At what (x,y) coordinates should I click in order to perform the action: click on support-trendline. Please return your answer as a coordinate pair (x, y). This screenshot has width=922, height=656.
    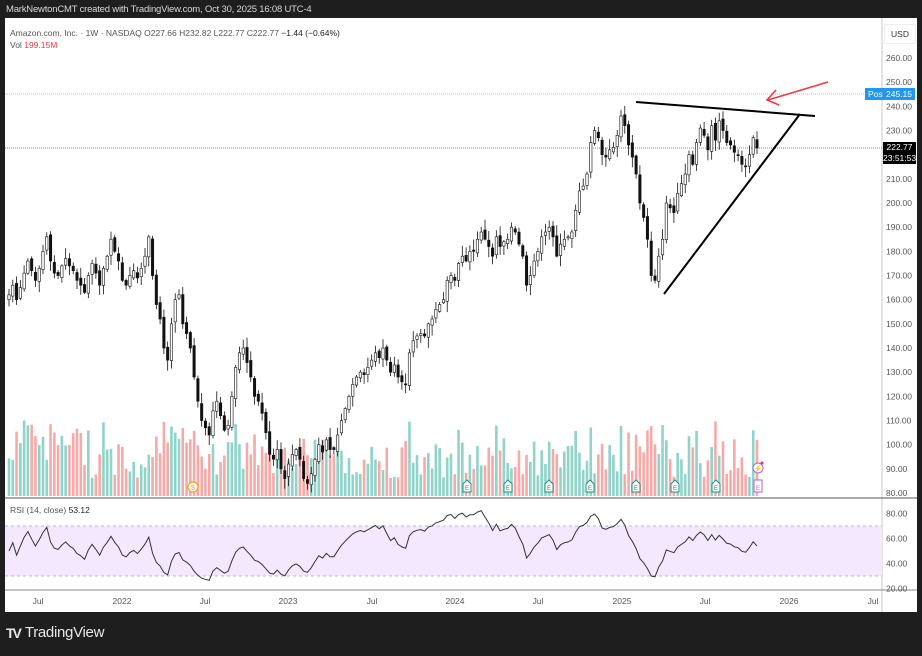
    Looking at the image, I should click on (732, 204).